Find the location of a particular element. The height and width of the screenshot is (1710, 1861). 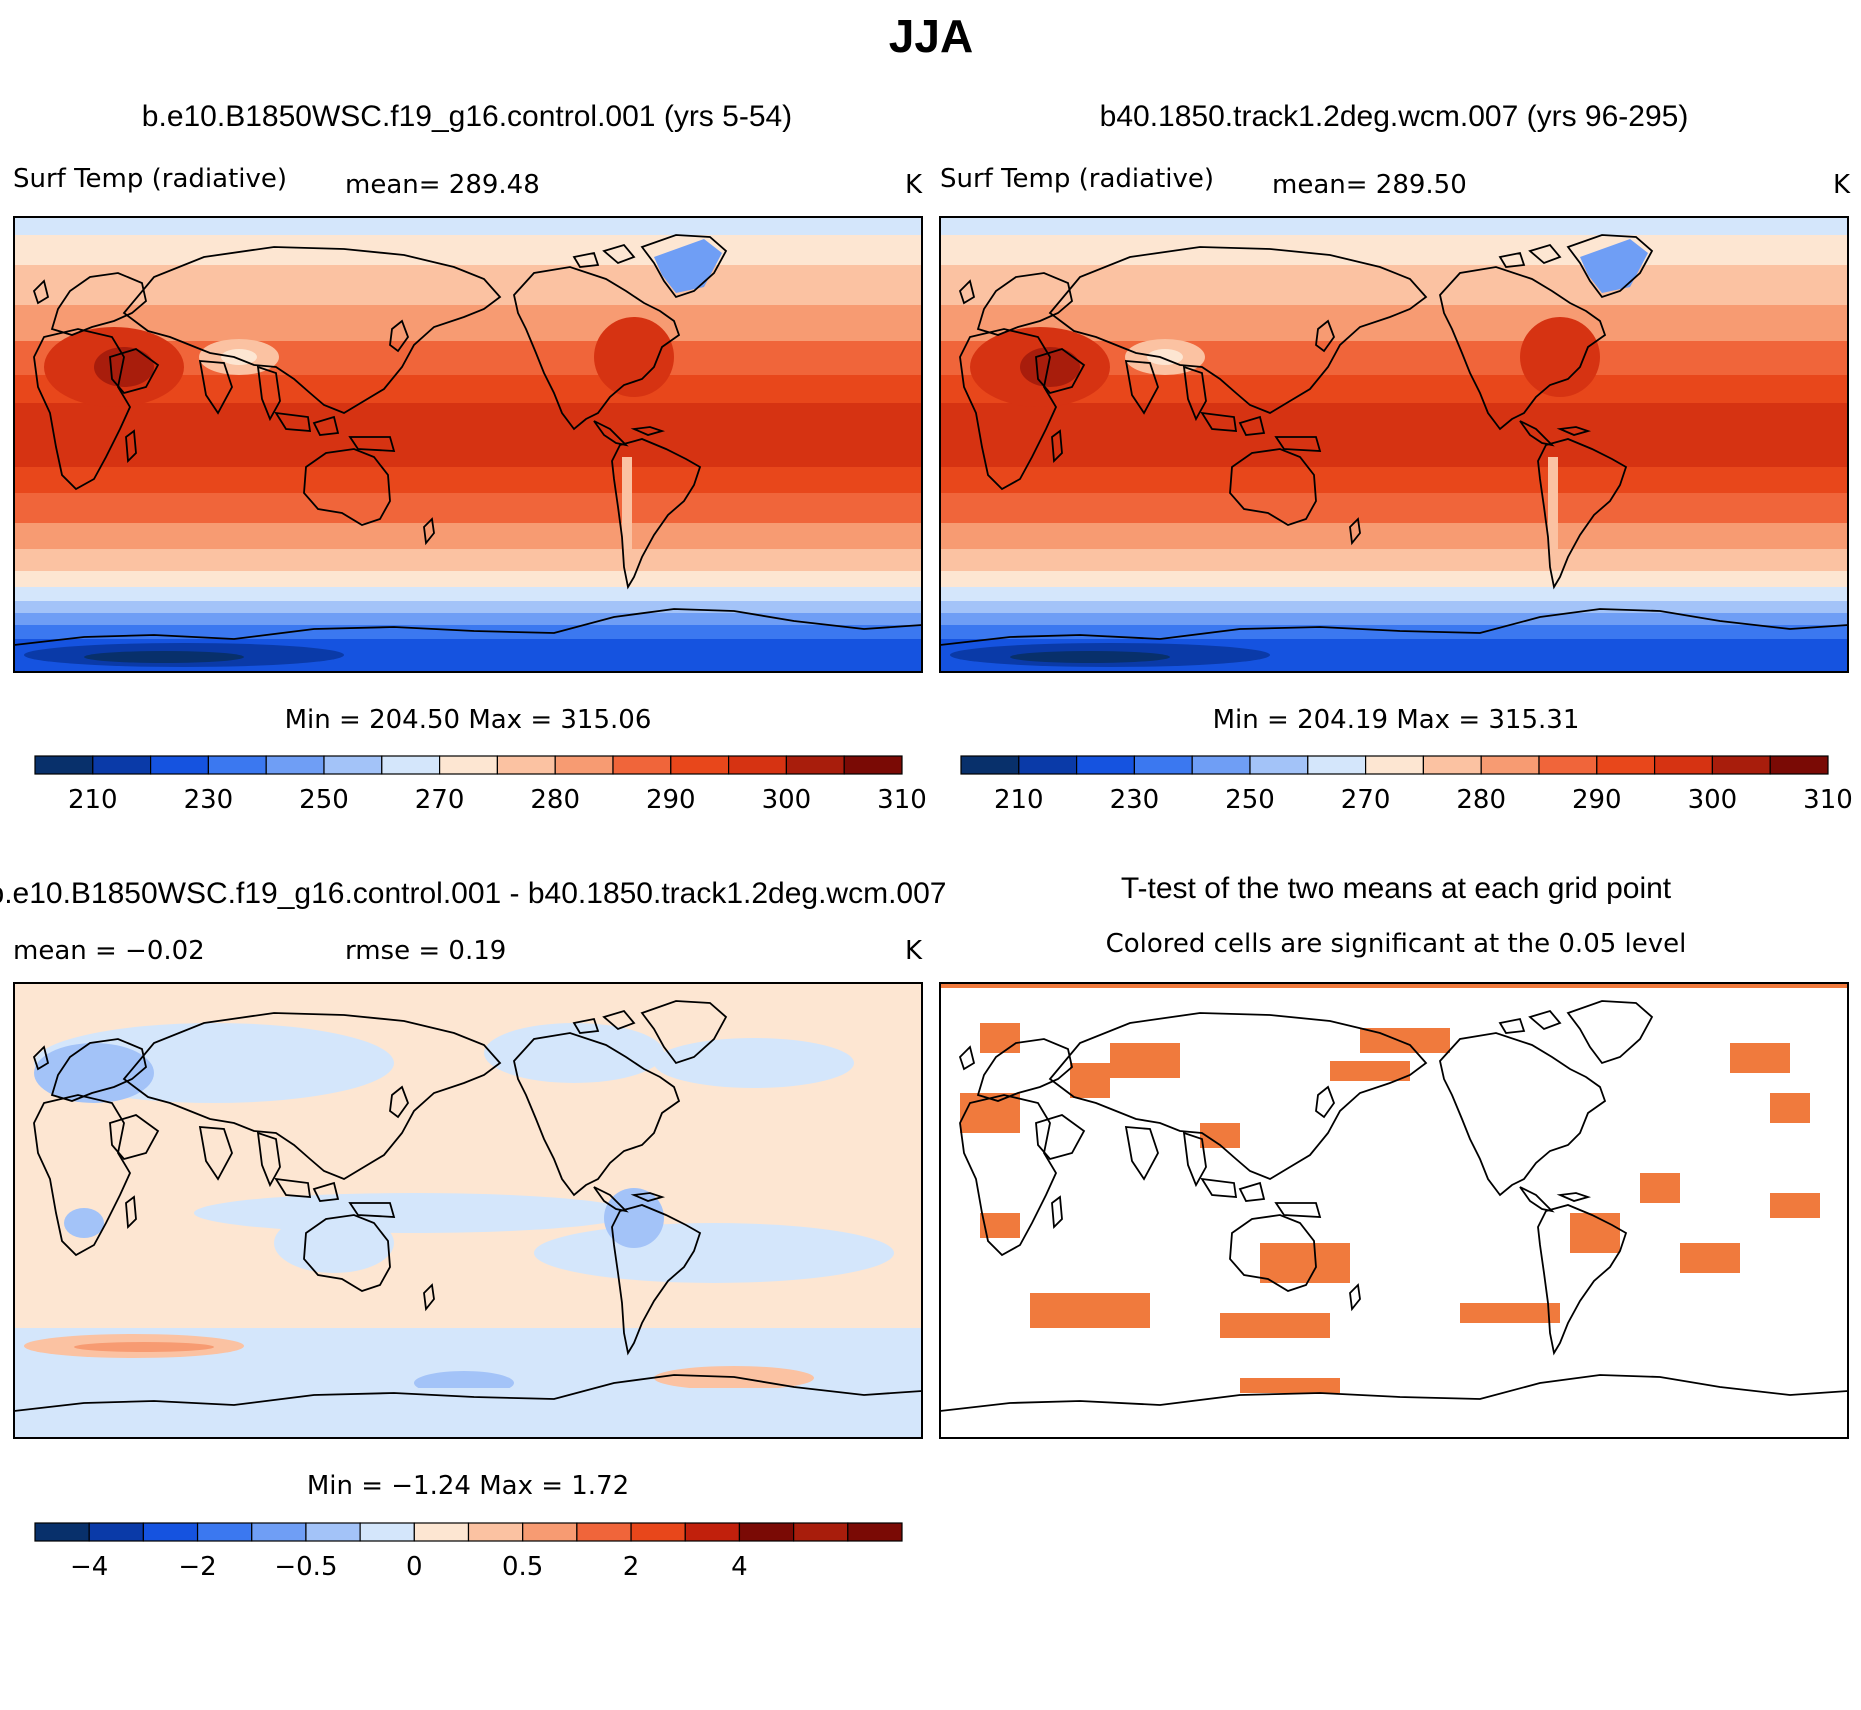

panel-3-colorbar-tick-label: −4 is located at coordinates (89, 1567).